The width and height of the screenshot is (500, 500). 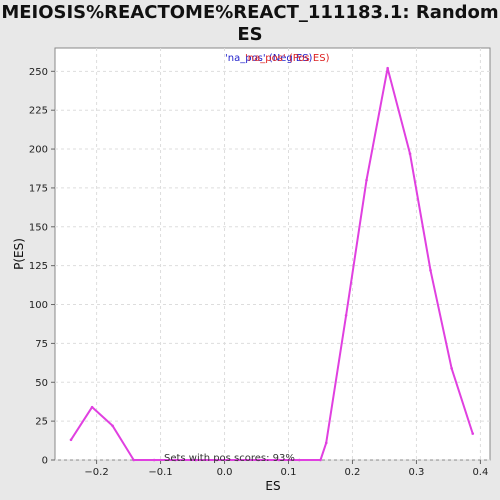 What do you see at coordinates (229, 458) in the screenshot?
I see `pos-scores-annotation: Sets with pos scores: 93%` at bounding box center [229, 458].